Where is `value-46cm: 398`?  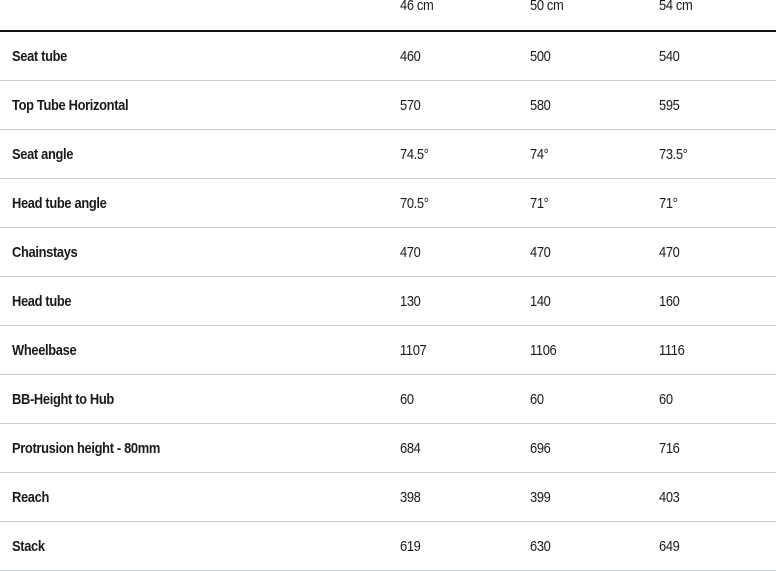
value-46cm: 398 is located at coordinates (412, 497).